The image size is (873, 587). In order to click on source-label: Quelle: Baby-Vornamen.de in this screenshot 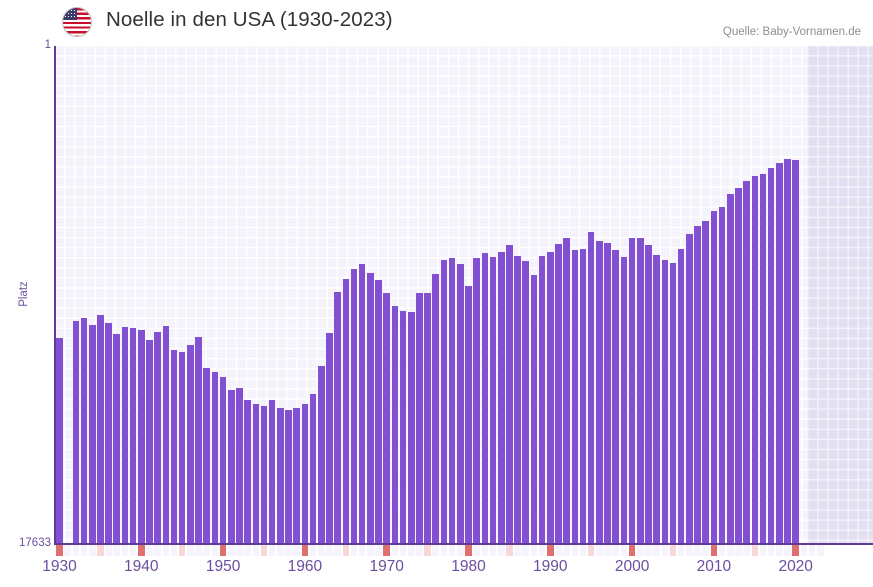, I will do `click(791, 32)`.